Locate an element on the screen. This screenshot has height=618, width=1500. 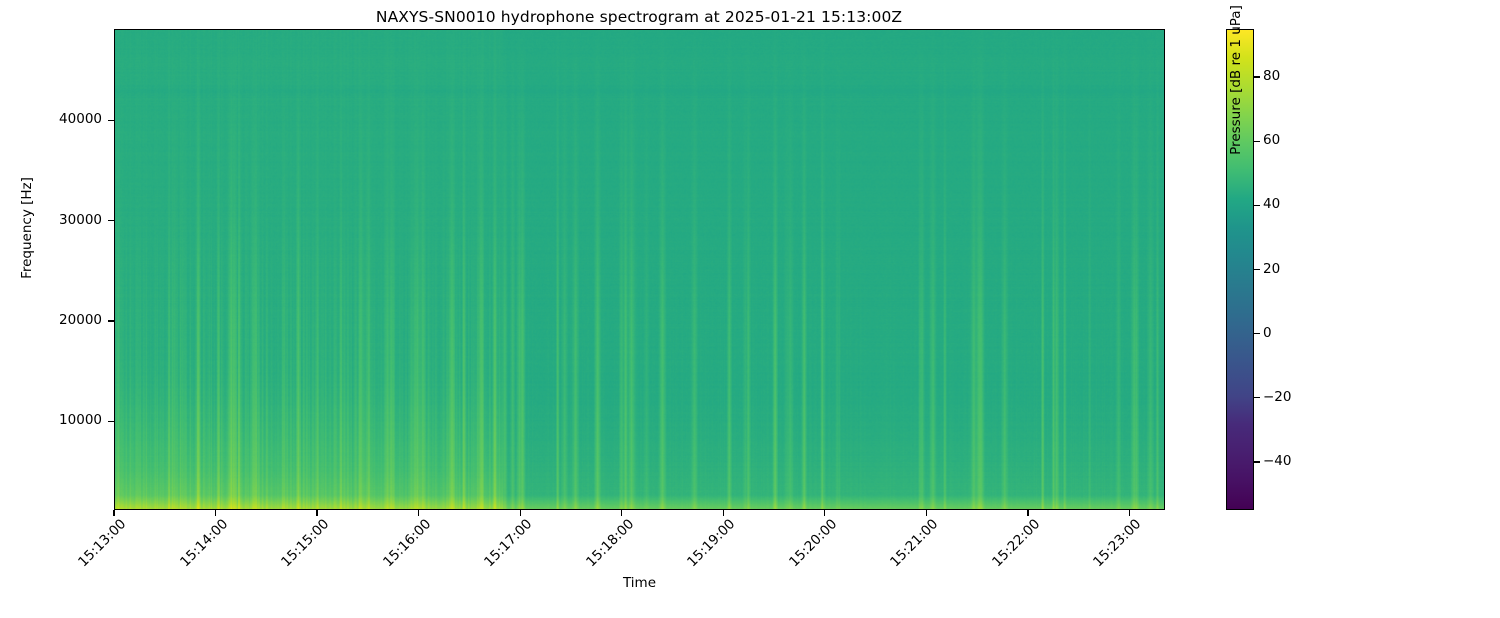
colorbar-gradient is located at coordinates (1240, 269).